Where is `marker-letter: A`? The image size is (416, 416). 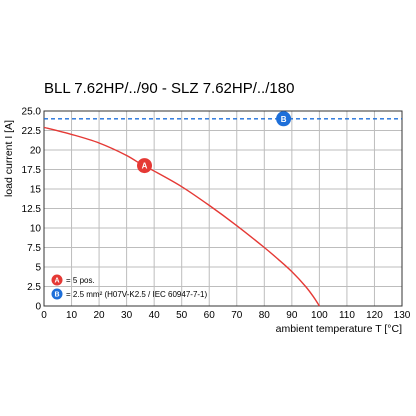
marker-letter: A is located at coordinates (145, 166).